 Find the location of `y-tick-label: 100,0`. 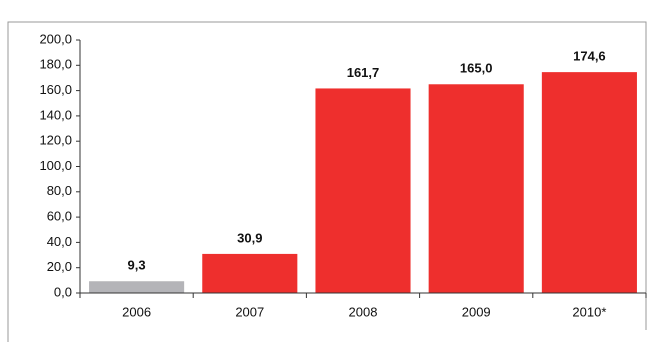

y-tick-label: 100,0 is located at coordinates (55, 165).